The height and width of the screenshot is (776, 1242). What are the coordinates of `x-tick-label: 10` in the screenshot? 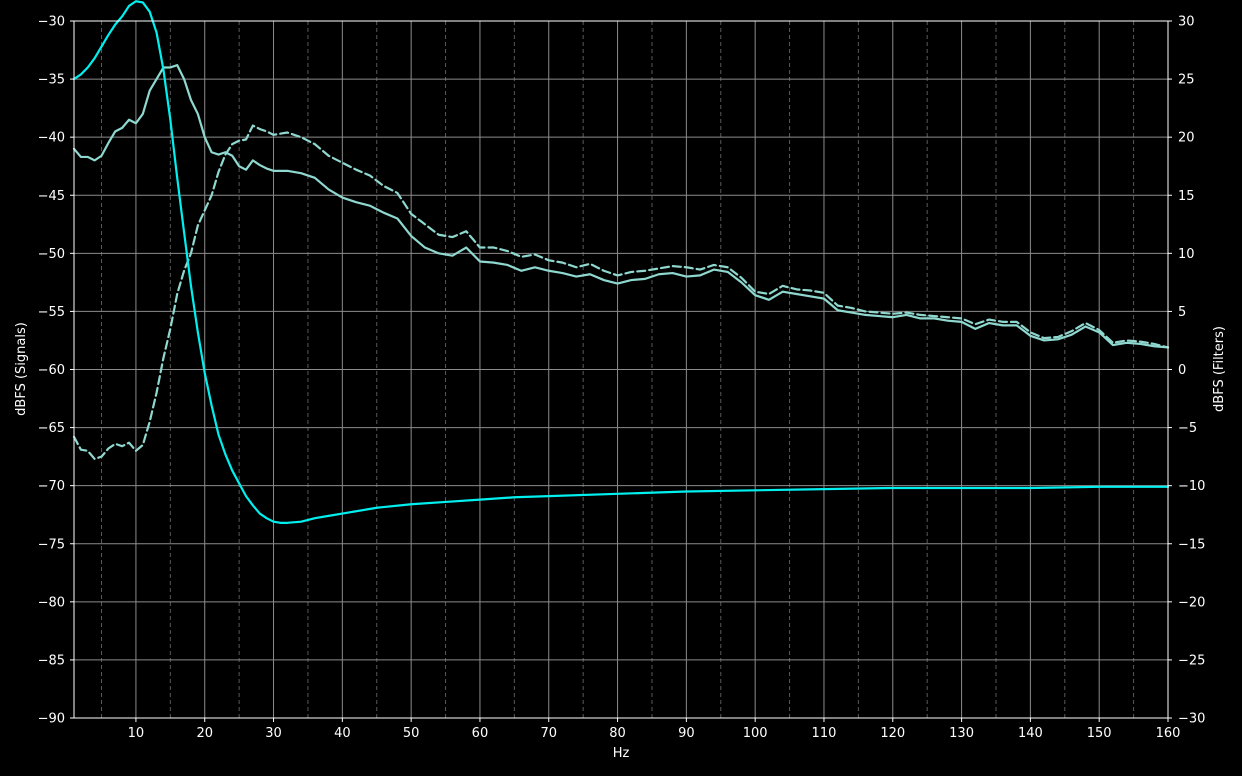 It's located at (136, 733).